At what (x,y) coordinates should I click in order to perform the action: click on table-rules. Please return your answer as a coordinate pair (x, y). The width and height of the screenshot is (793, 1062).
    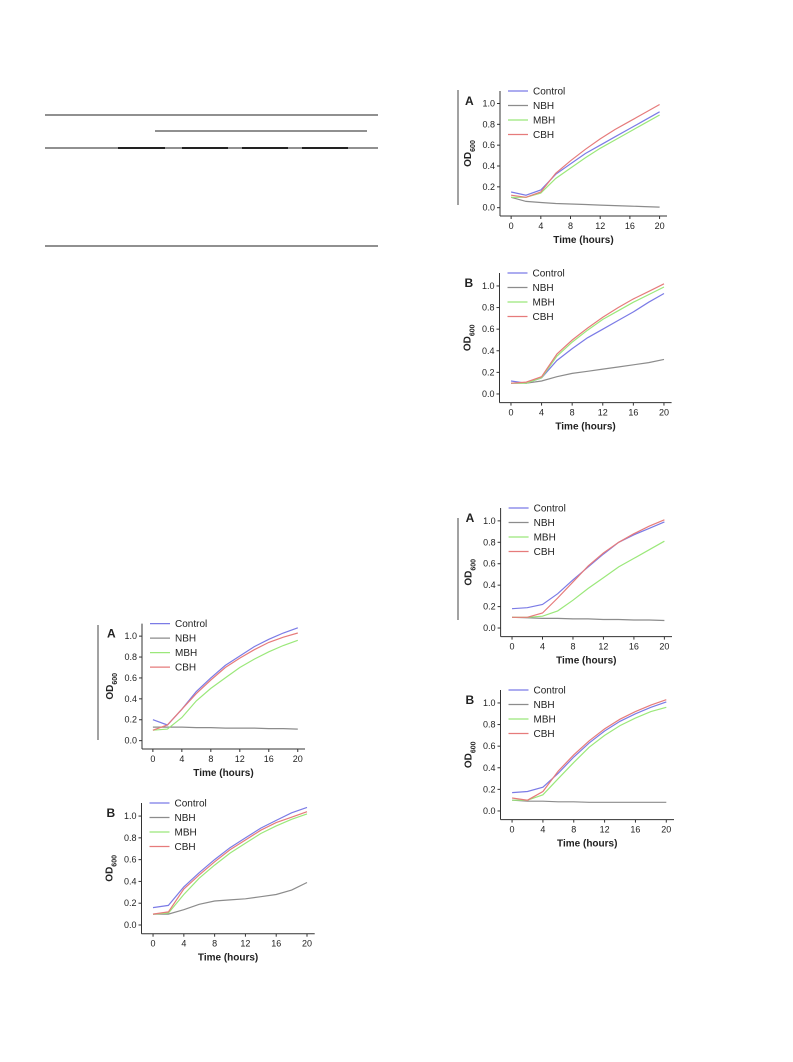
    Looking at the image, I should click on (211, 180).